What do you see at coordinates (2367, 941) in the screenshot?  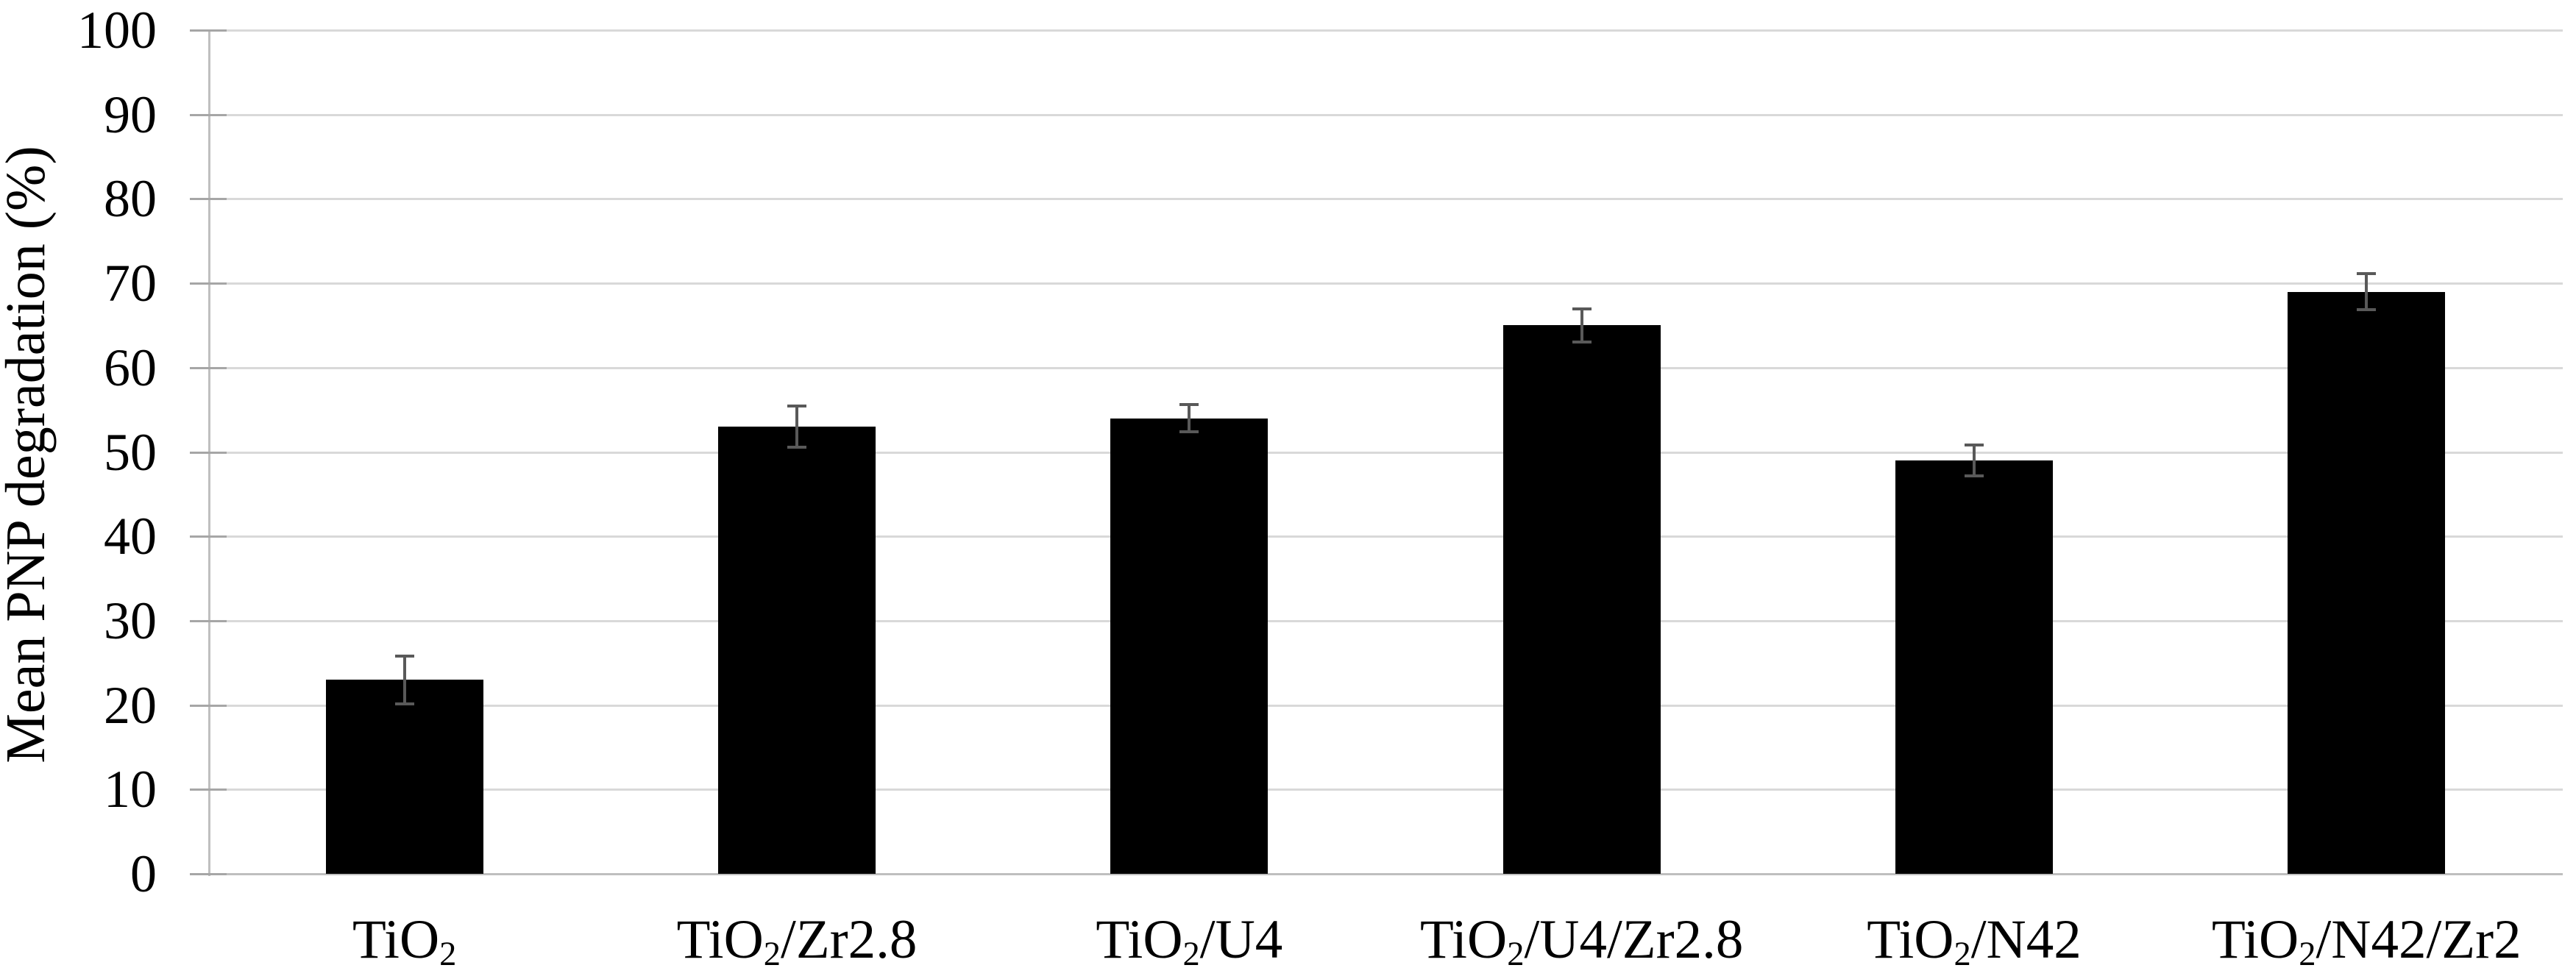 I see `x-tick-label: TiO2/N42/Zr2` at bounding box center [2367, 941].